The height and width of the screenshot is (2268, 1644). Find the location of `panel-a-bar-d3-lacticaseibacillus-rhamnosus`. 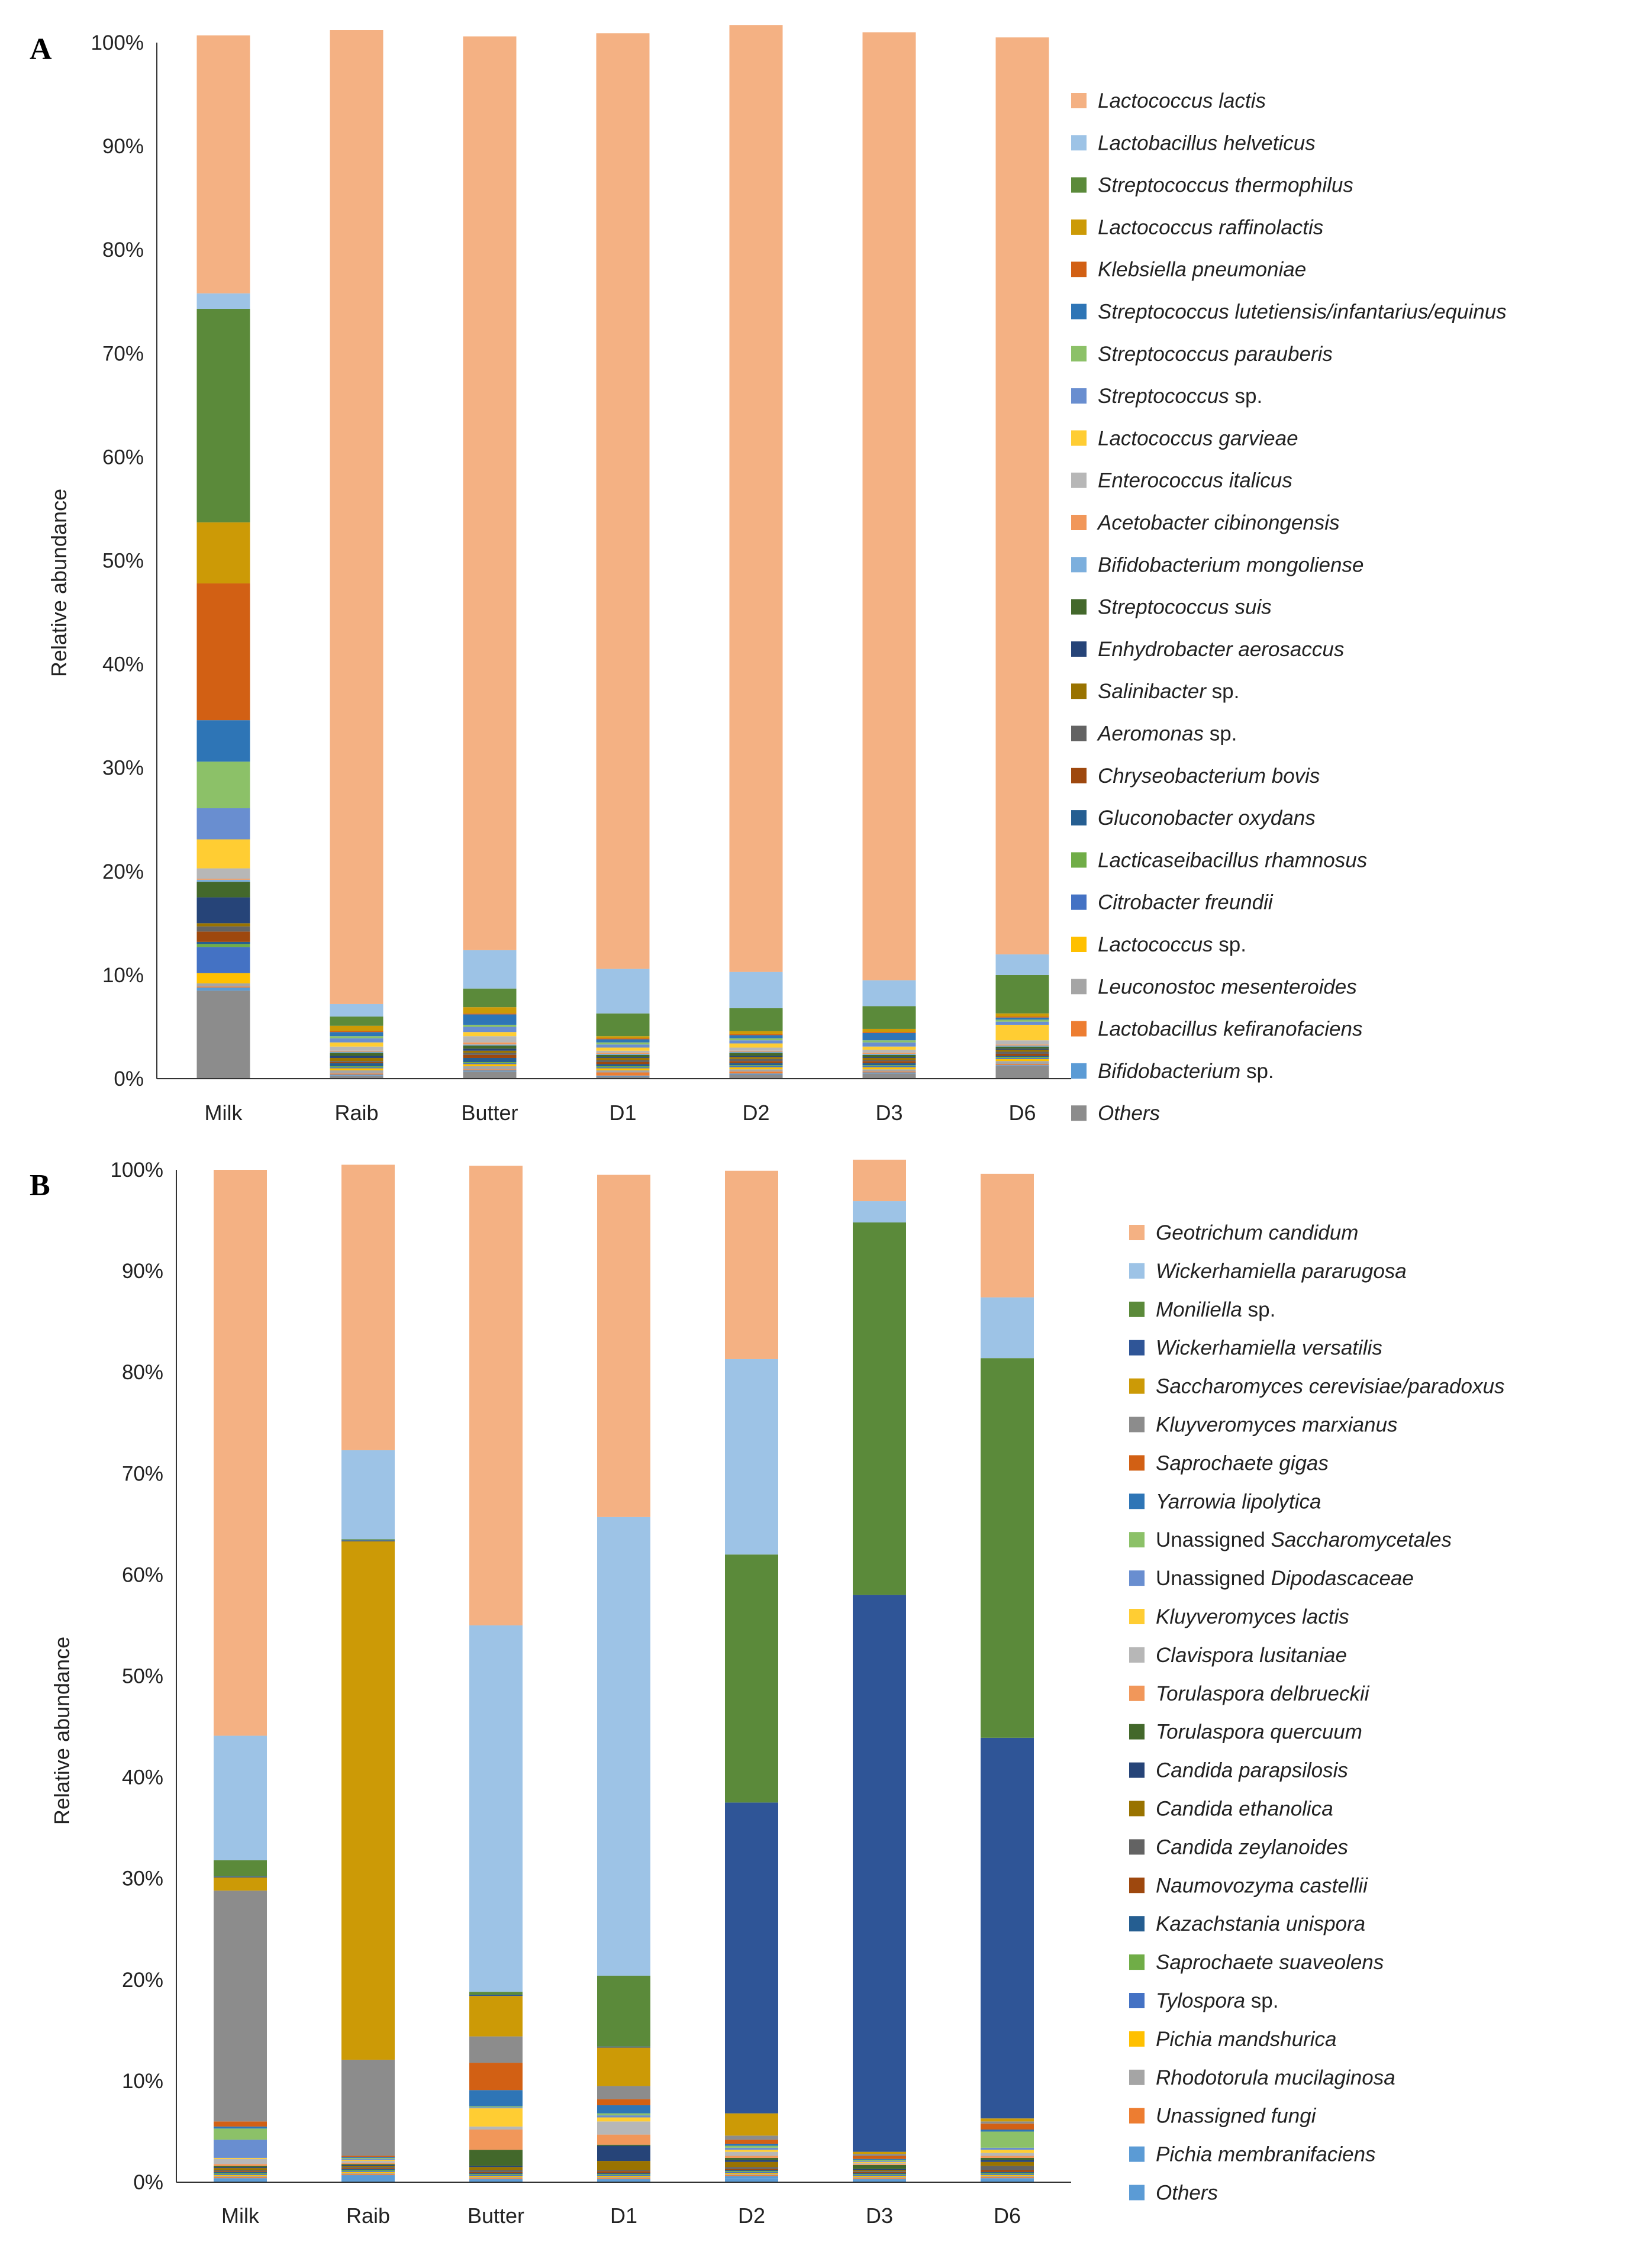

panel-a-bar-d3-lacticaseibacillus-rhamnosus is located at coordinates (889, 1065).